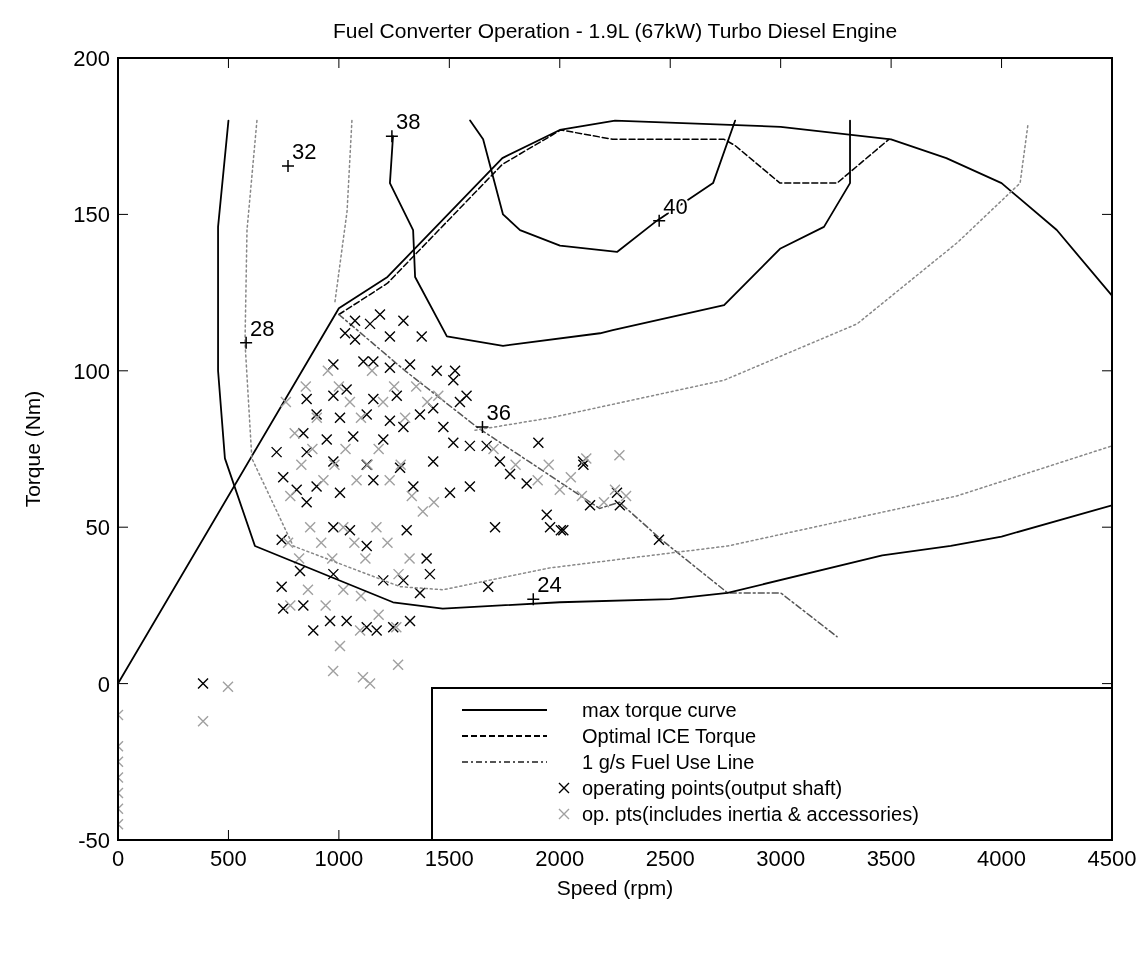 This screenshot has height=953, width=1138. Describe the element at coordinates (91, 215) in the screenshot. I see `y-tick-label: 150` at that location.